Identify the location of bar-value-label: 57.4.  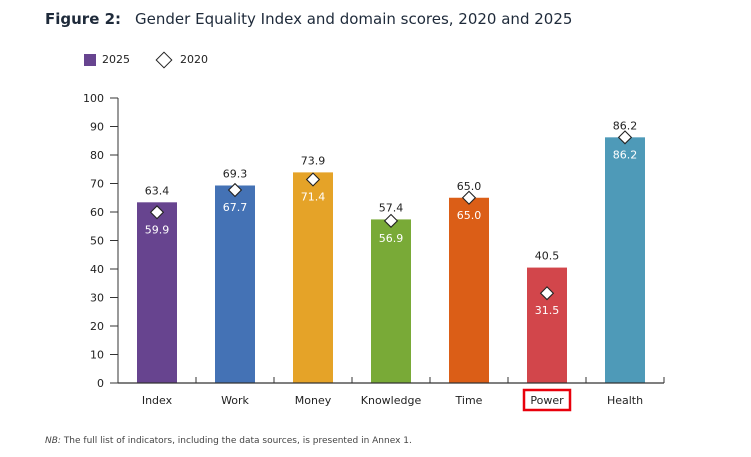
(391, 207).